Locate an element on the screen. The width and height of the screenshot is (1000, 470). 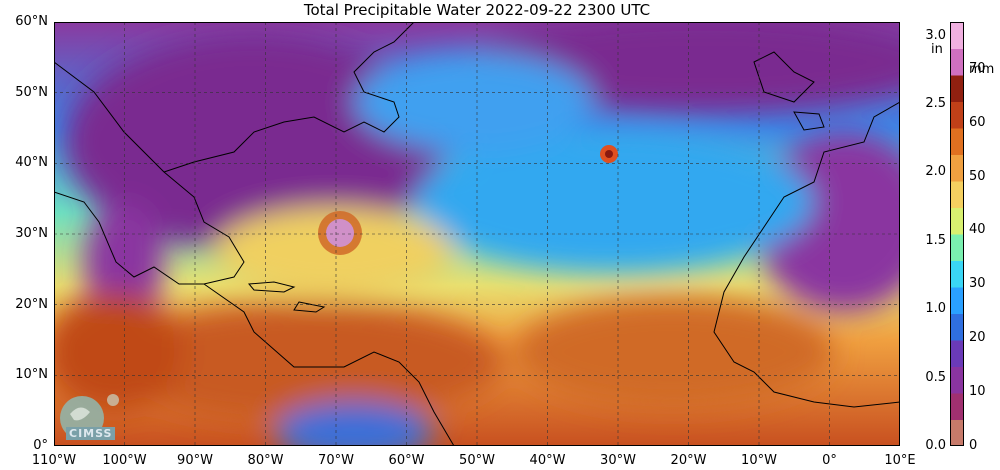
lon-tick-label: 70°W is located at coordinates (336, 460).